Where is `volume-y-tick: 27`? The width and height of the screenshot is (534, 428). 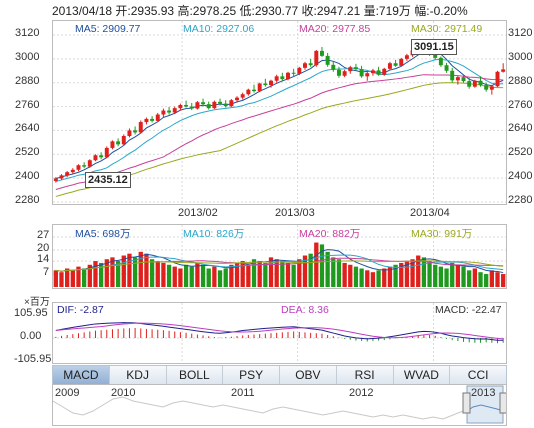
volume-y-tick: 27 is located at coordinates (43, 235).